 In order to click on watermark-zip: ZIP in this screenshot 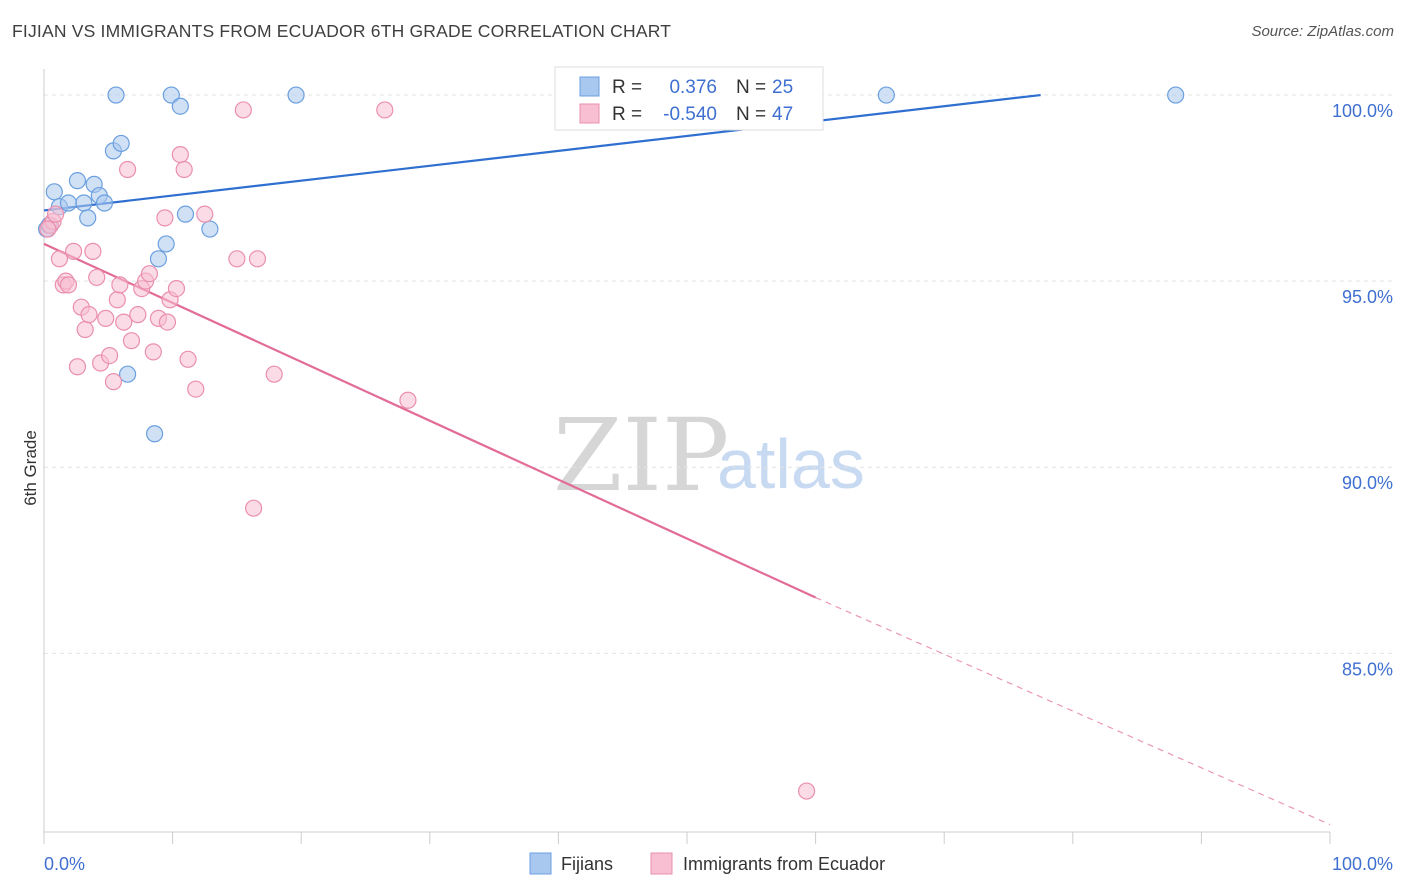, I will do `click(641, 455)`.